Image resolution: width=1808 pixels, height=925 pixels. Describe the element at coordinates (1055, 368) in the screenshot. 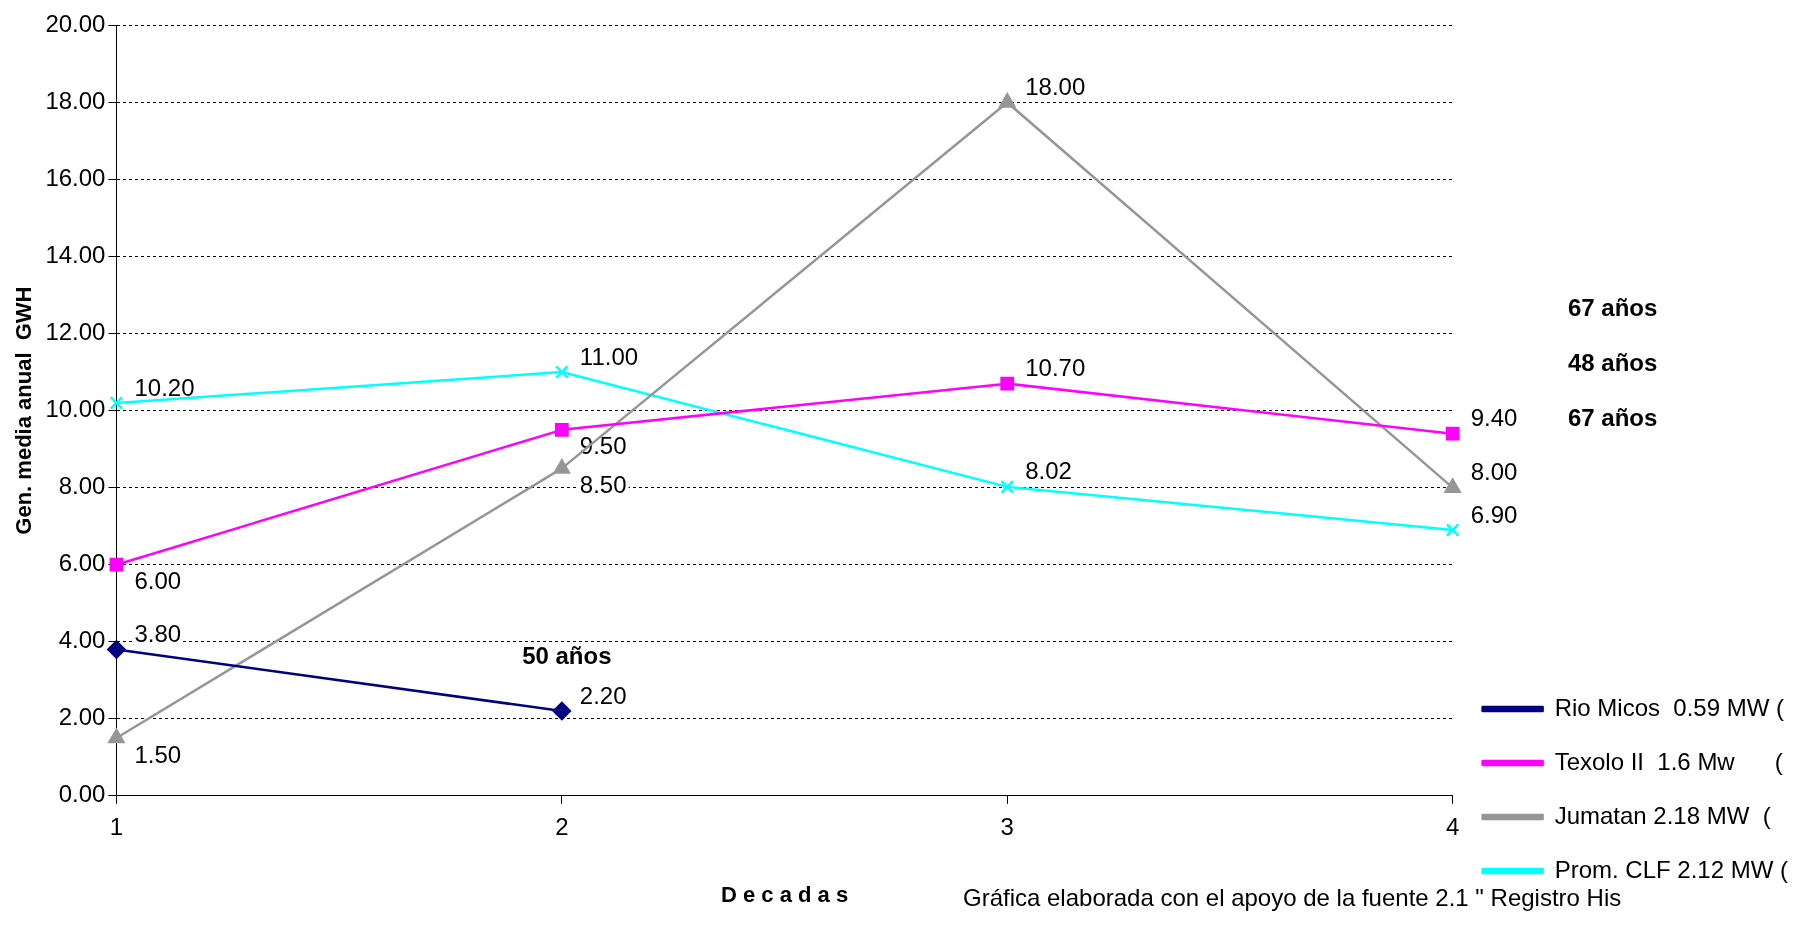

I see `data-label: 10.70` at that location.